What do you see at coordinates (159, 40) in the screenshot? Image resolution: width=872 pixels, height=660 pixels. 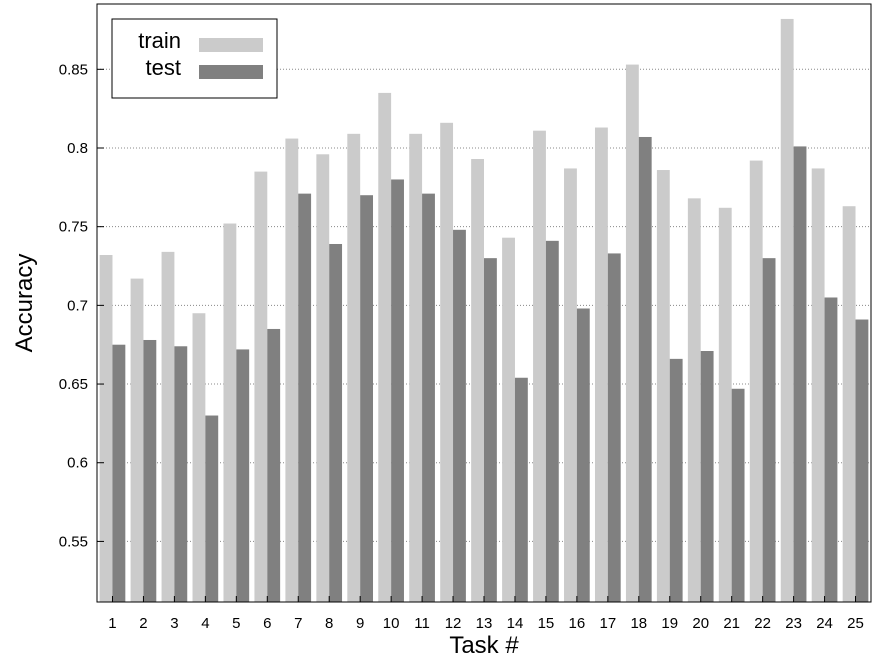 I see `legend-label-train: train` at bounding box center [159, 40].